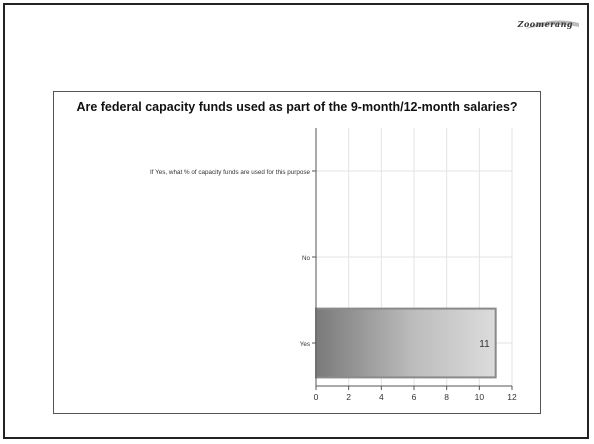 This screenshot has width=594, height=444. Describe the element at coordinates (381, 397) in the screenshot. I see `x-tick-label: 4` at that location.